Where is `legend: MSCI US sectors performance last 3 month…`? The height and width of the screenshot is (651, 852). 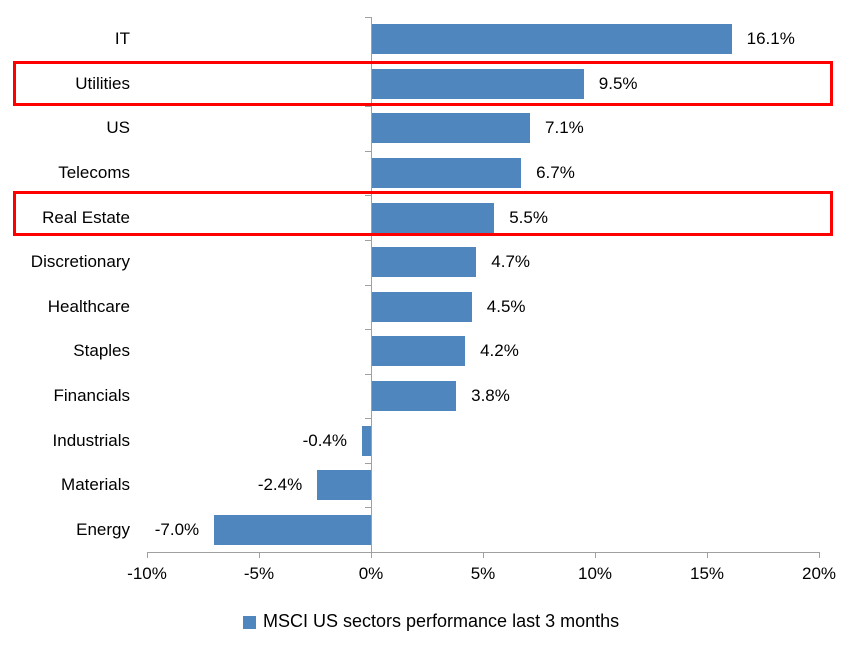
legend: MSCI US sectors performance last 3 month… is located at coordinates (431, 621).